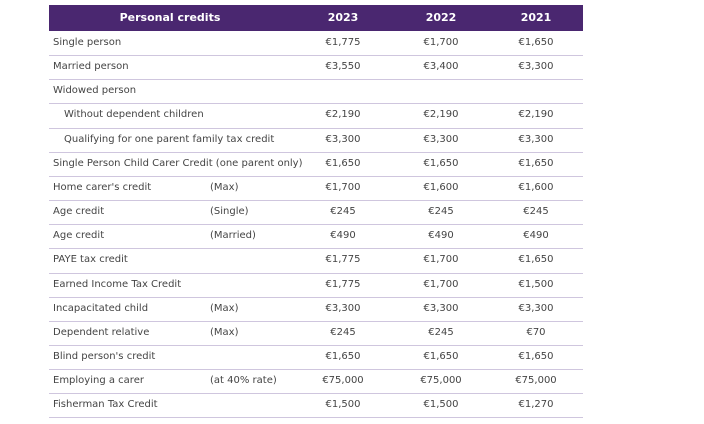  I want to click on row-label: Single person, so click(87, 42).